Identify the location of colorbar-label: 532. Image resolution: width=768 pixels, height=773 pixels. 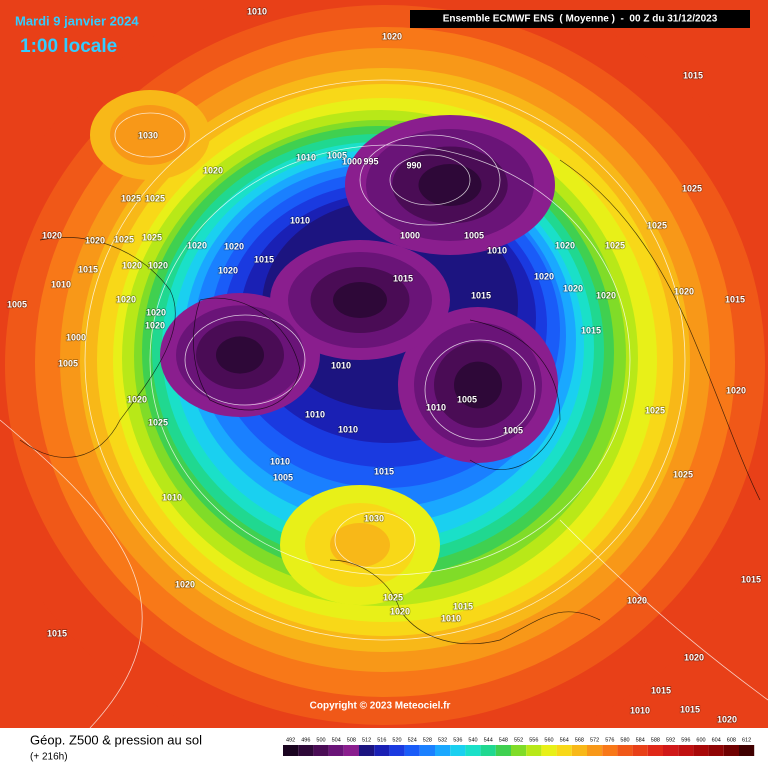
(442, 740).